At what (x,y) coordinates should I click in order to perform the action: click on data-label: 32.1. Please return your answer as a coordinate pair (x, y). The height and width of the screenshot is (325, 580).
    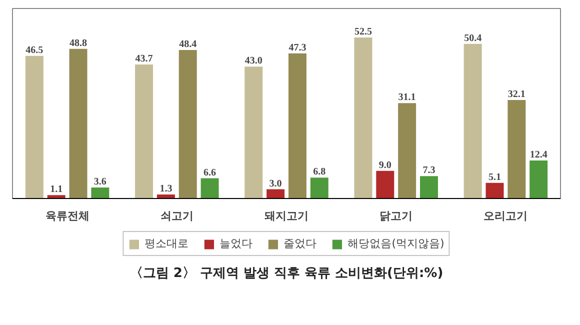
    Looking at the image, I should click on (517, 94).